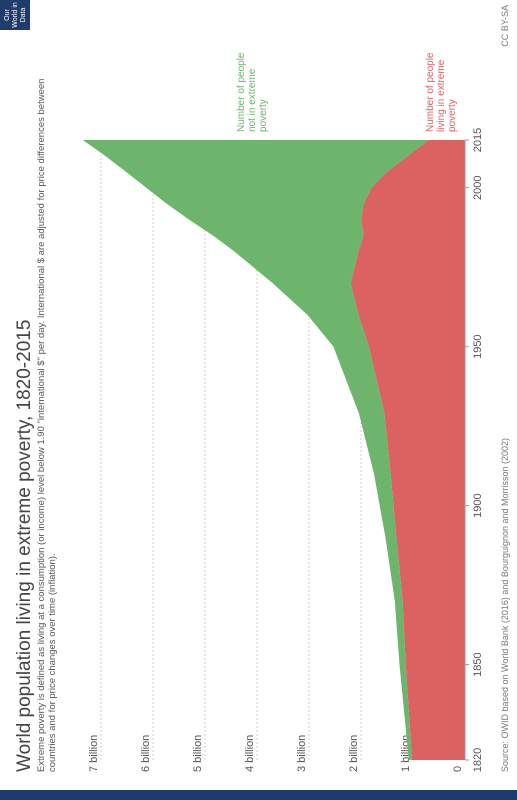 The height and width of the screenshot is (800, 517). What do you see at coordinates (258, 795) in the screenshot?
I see `bottom-bar` at bounding box center [258, 795].